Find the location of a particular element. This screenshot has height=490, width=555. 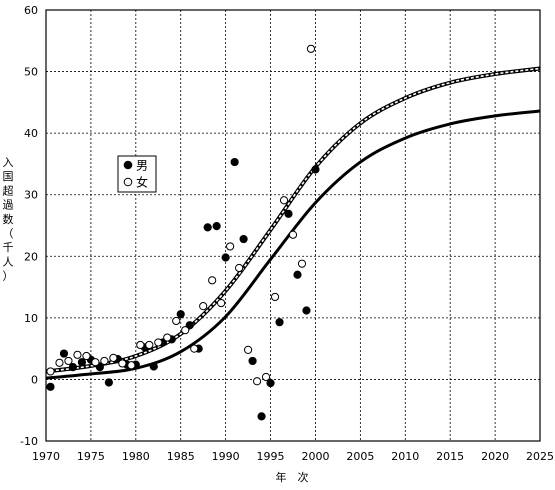

x-tick-label: 2000 is located at coordinates (315, 456).